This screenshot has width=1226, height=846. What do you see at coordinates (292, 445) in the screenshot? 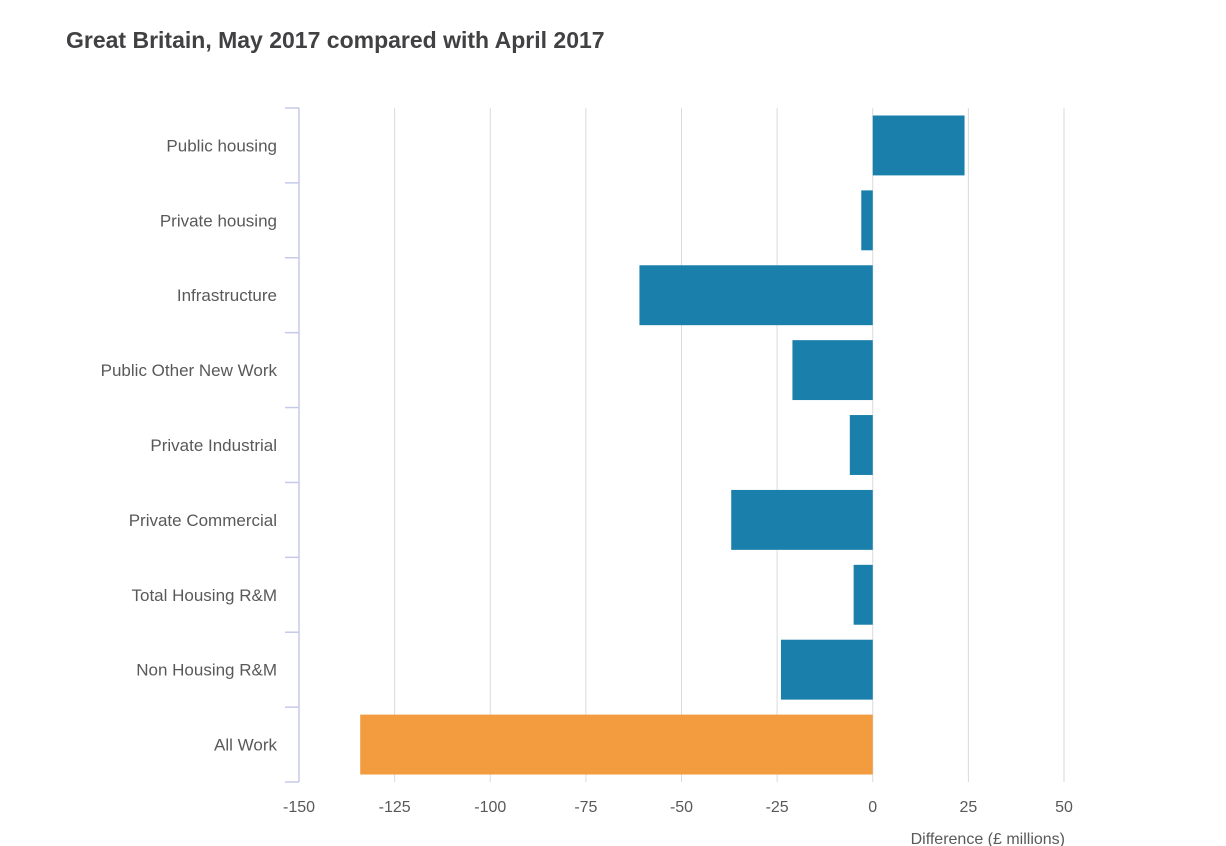
I see `y-axis` at bounding box center [292, 445].